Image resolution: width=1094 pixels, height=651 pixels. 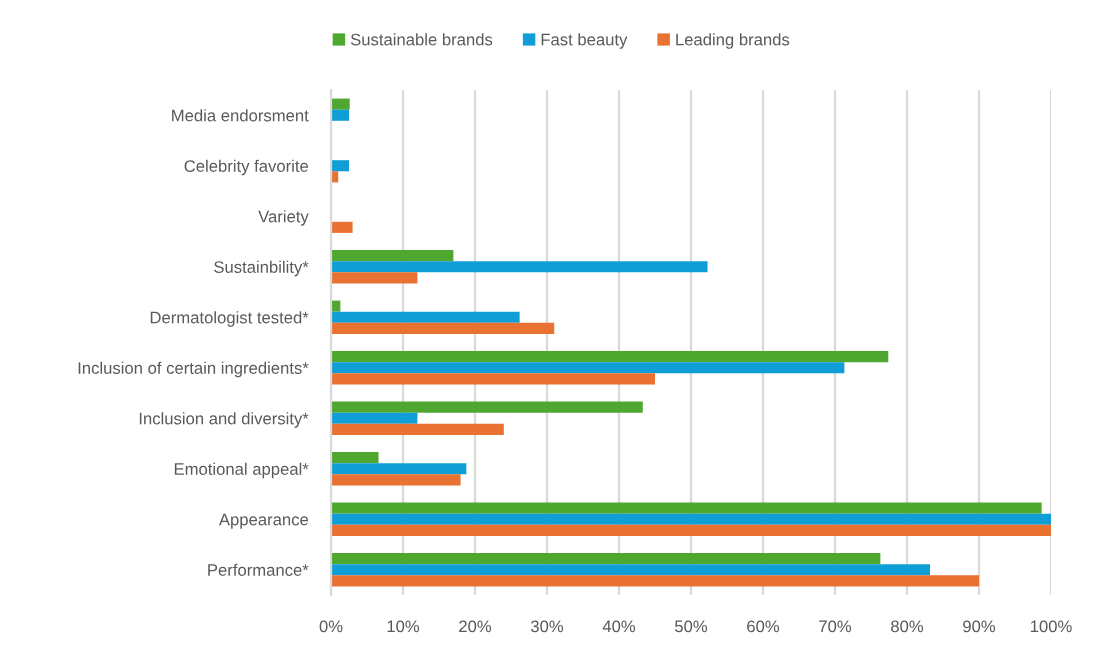 I want to click on x-tick-label: 60%, so click(x=763, y=626).